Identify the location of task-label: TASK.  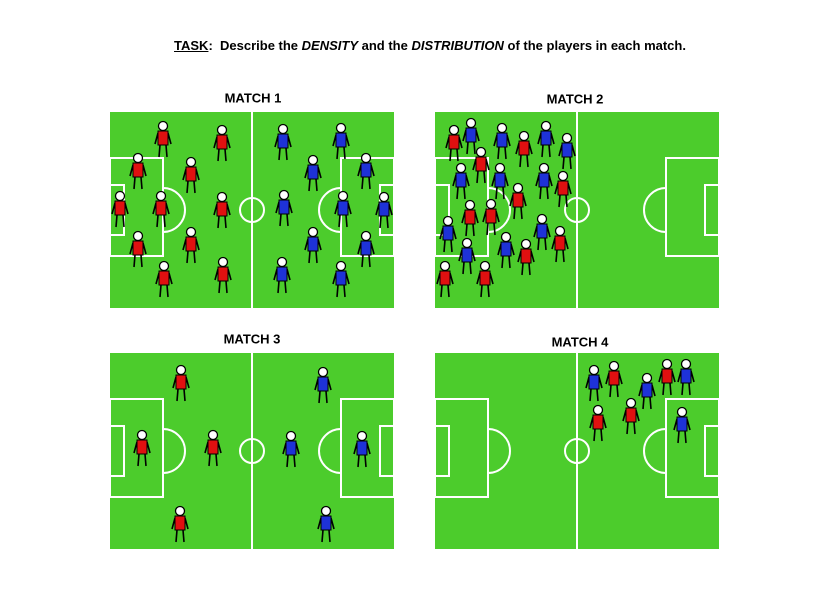
(191, 45).